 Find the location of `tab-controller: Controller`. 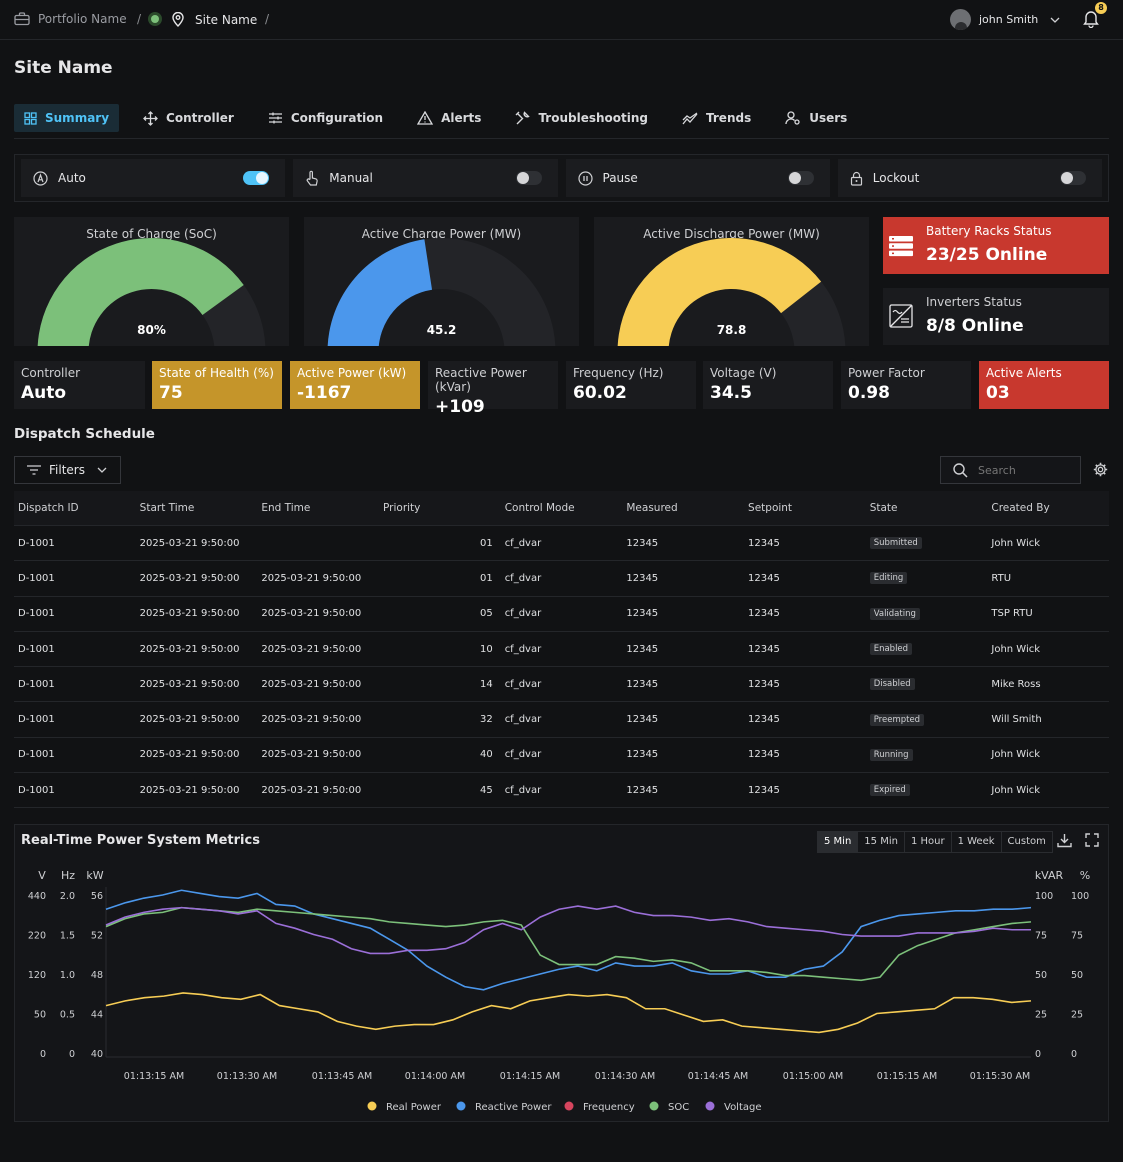

tab-controller: Controller is located at coordinates (188, 118).